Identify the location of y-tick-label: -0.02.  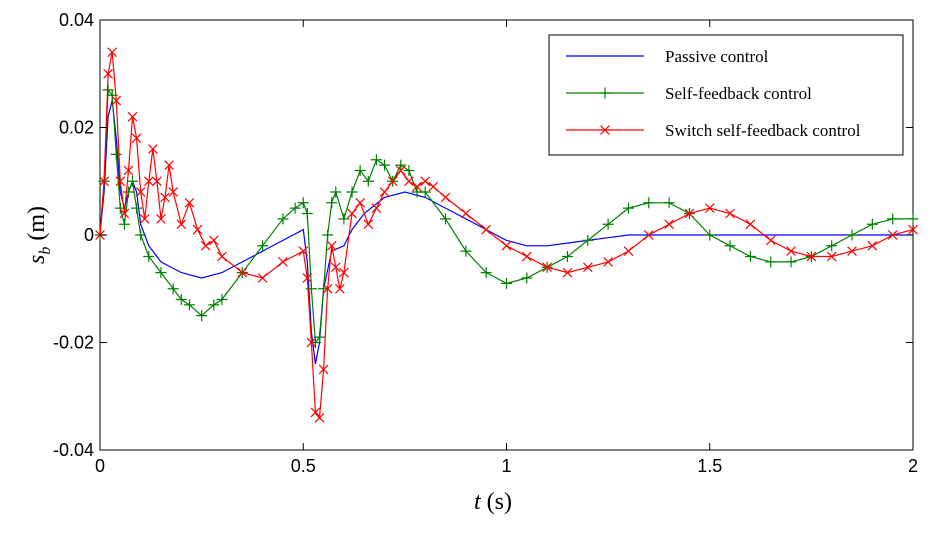
(73, 343).